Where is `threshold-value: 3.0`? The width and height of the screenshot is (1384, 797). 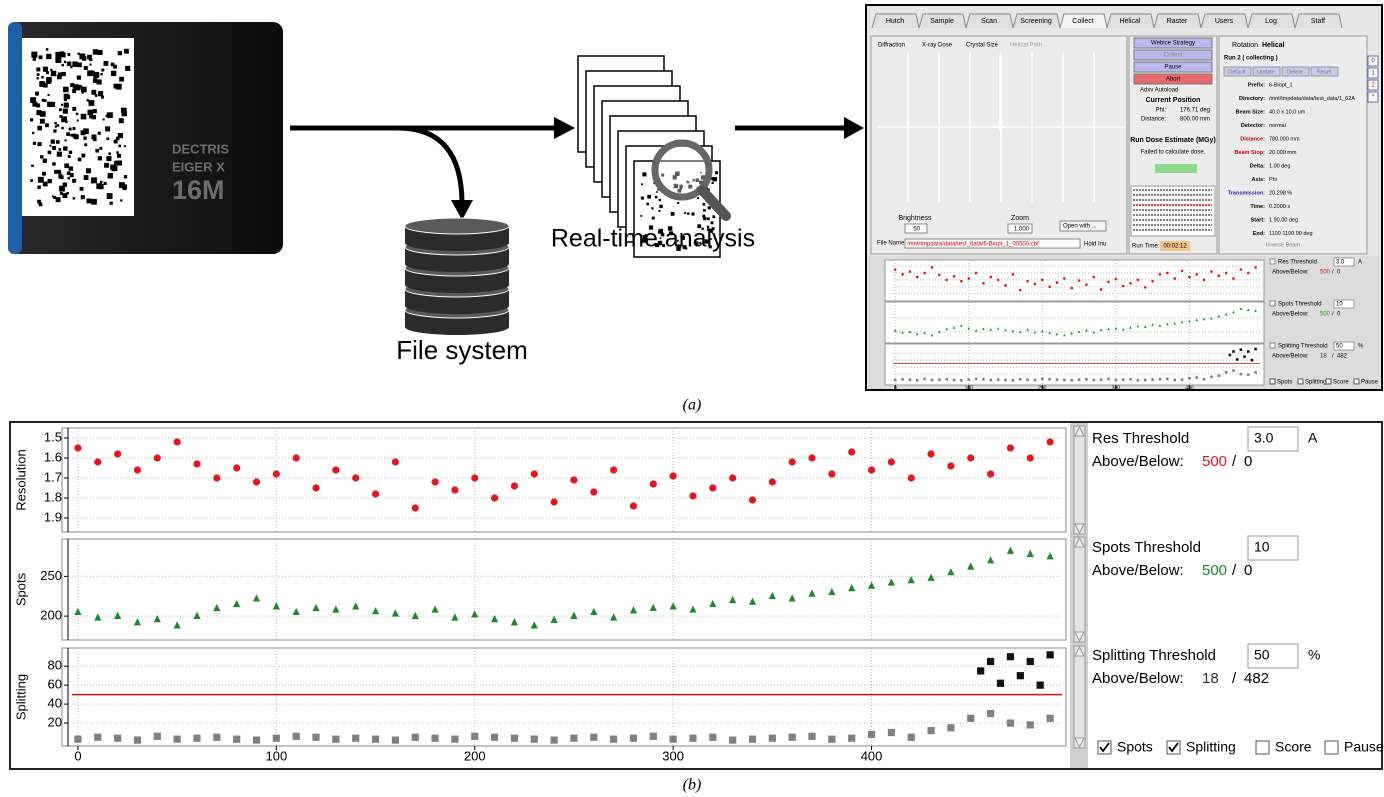 threshold-value: 3.0 is located at coordinates (1264, 438).